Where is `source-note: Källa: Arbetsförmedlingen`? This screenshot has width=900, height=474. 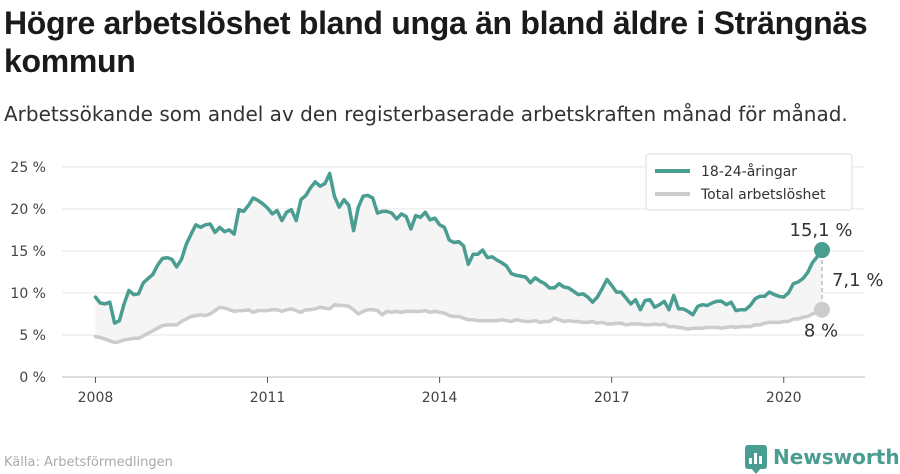 source-note: Källa: Arbetsförmedlingen is located at coordinates (88, 462).